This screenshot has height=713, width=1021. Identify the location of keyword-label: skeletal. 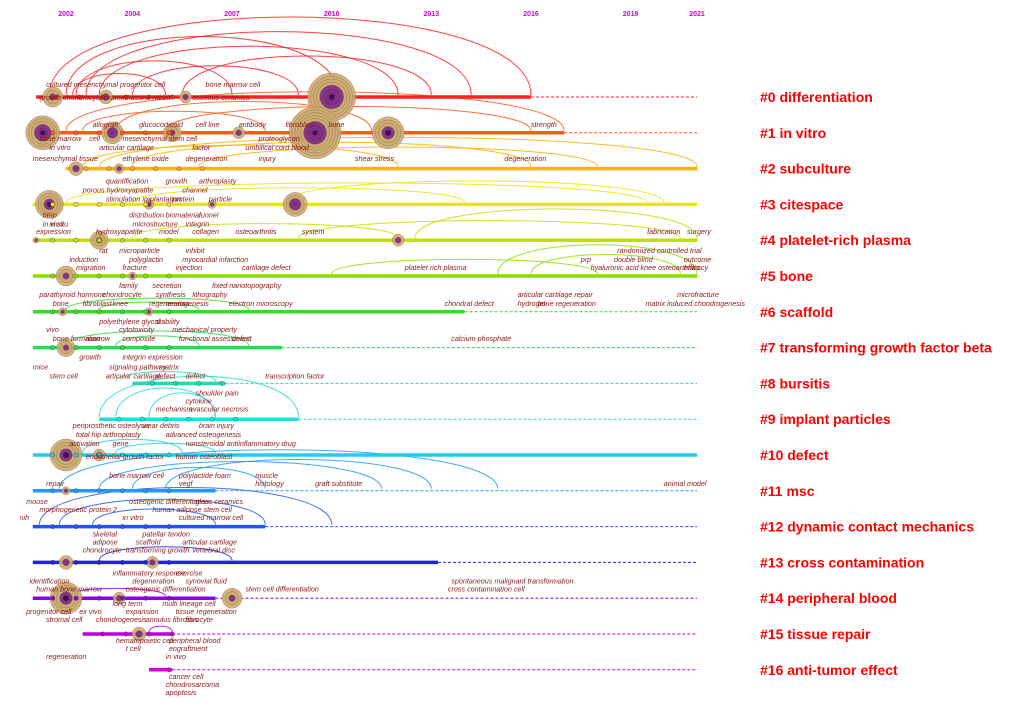
(105, 534).